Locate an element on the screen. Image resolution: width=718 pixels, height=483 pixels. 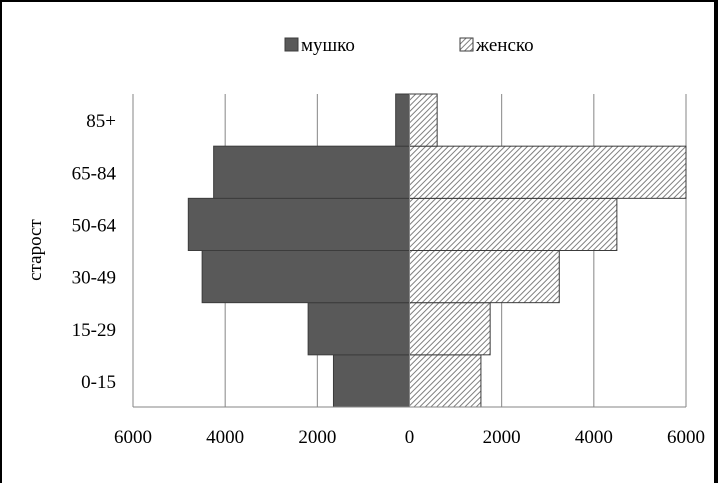
y-tick-label-15-29: 15-29 is located at coordinates (94, 330).